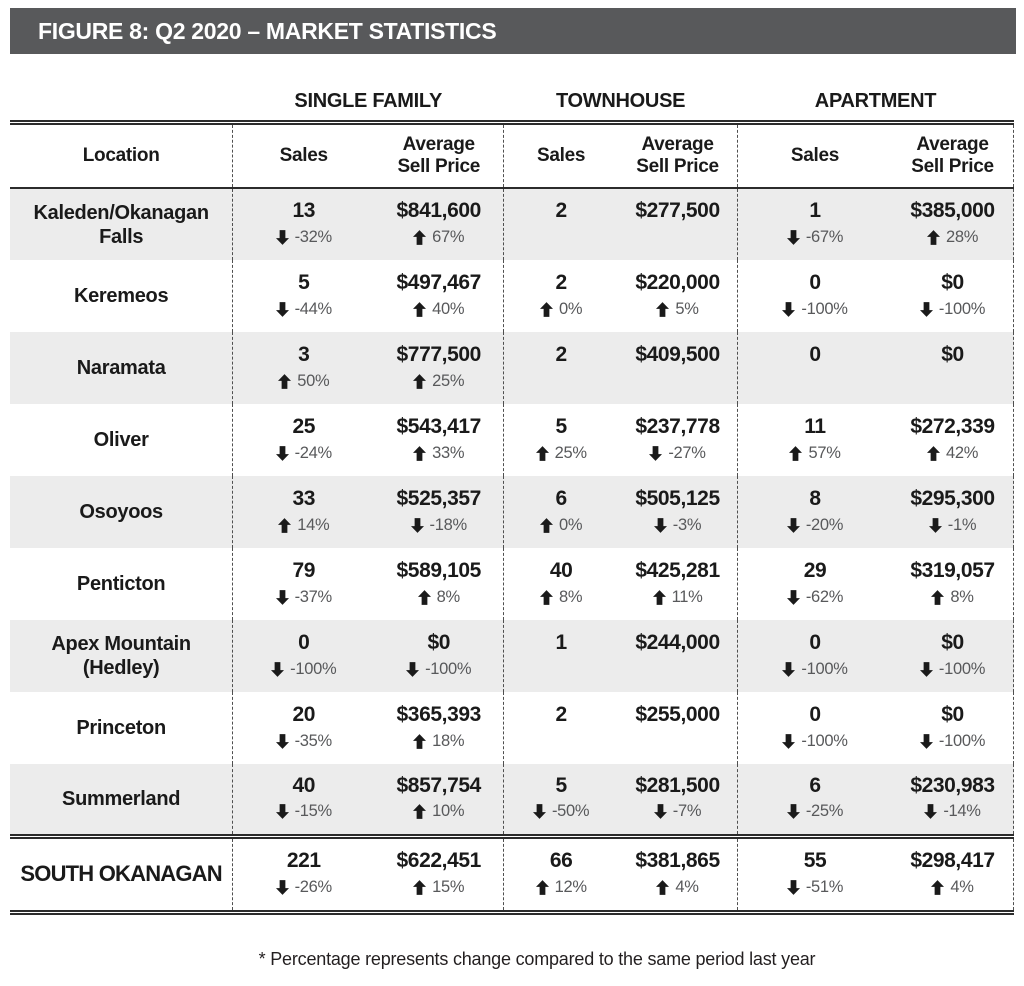 The width and height of the screenshot is (1024, 986). What do you see at coordinates (677, 656) in the screenshot?
I see `stat-cell: $244,000` at bounding box center [677, 656].